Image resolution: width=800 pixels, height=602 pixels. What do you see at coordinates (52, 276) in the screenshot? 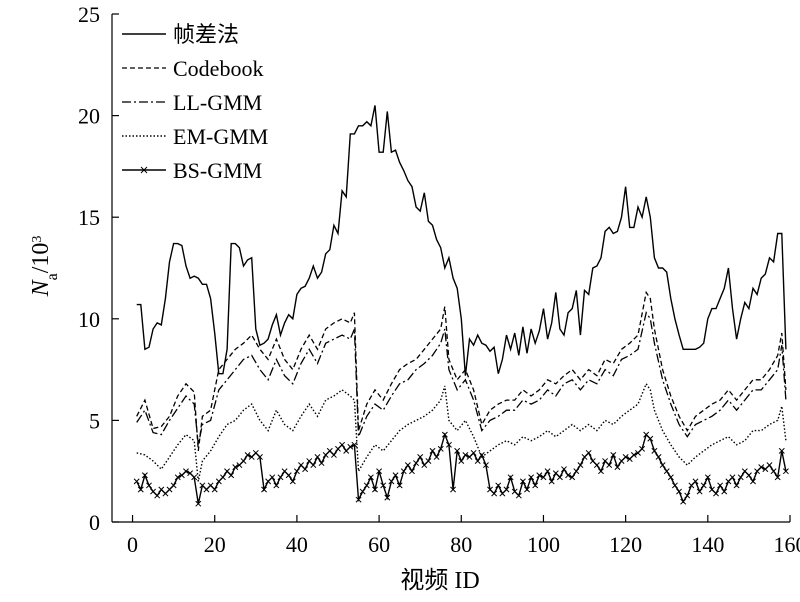
I see `y-axis-label-sub: a` at bounding box center [52, 276].